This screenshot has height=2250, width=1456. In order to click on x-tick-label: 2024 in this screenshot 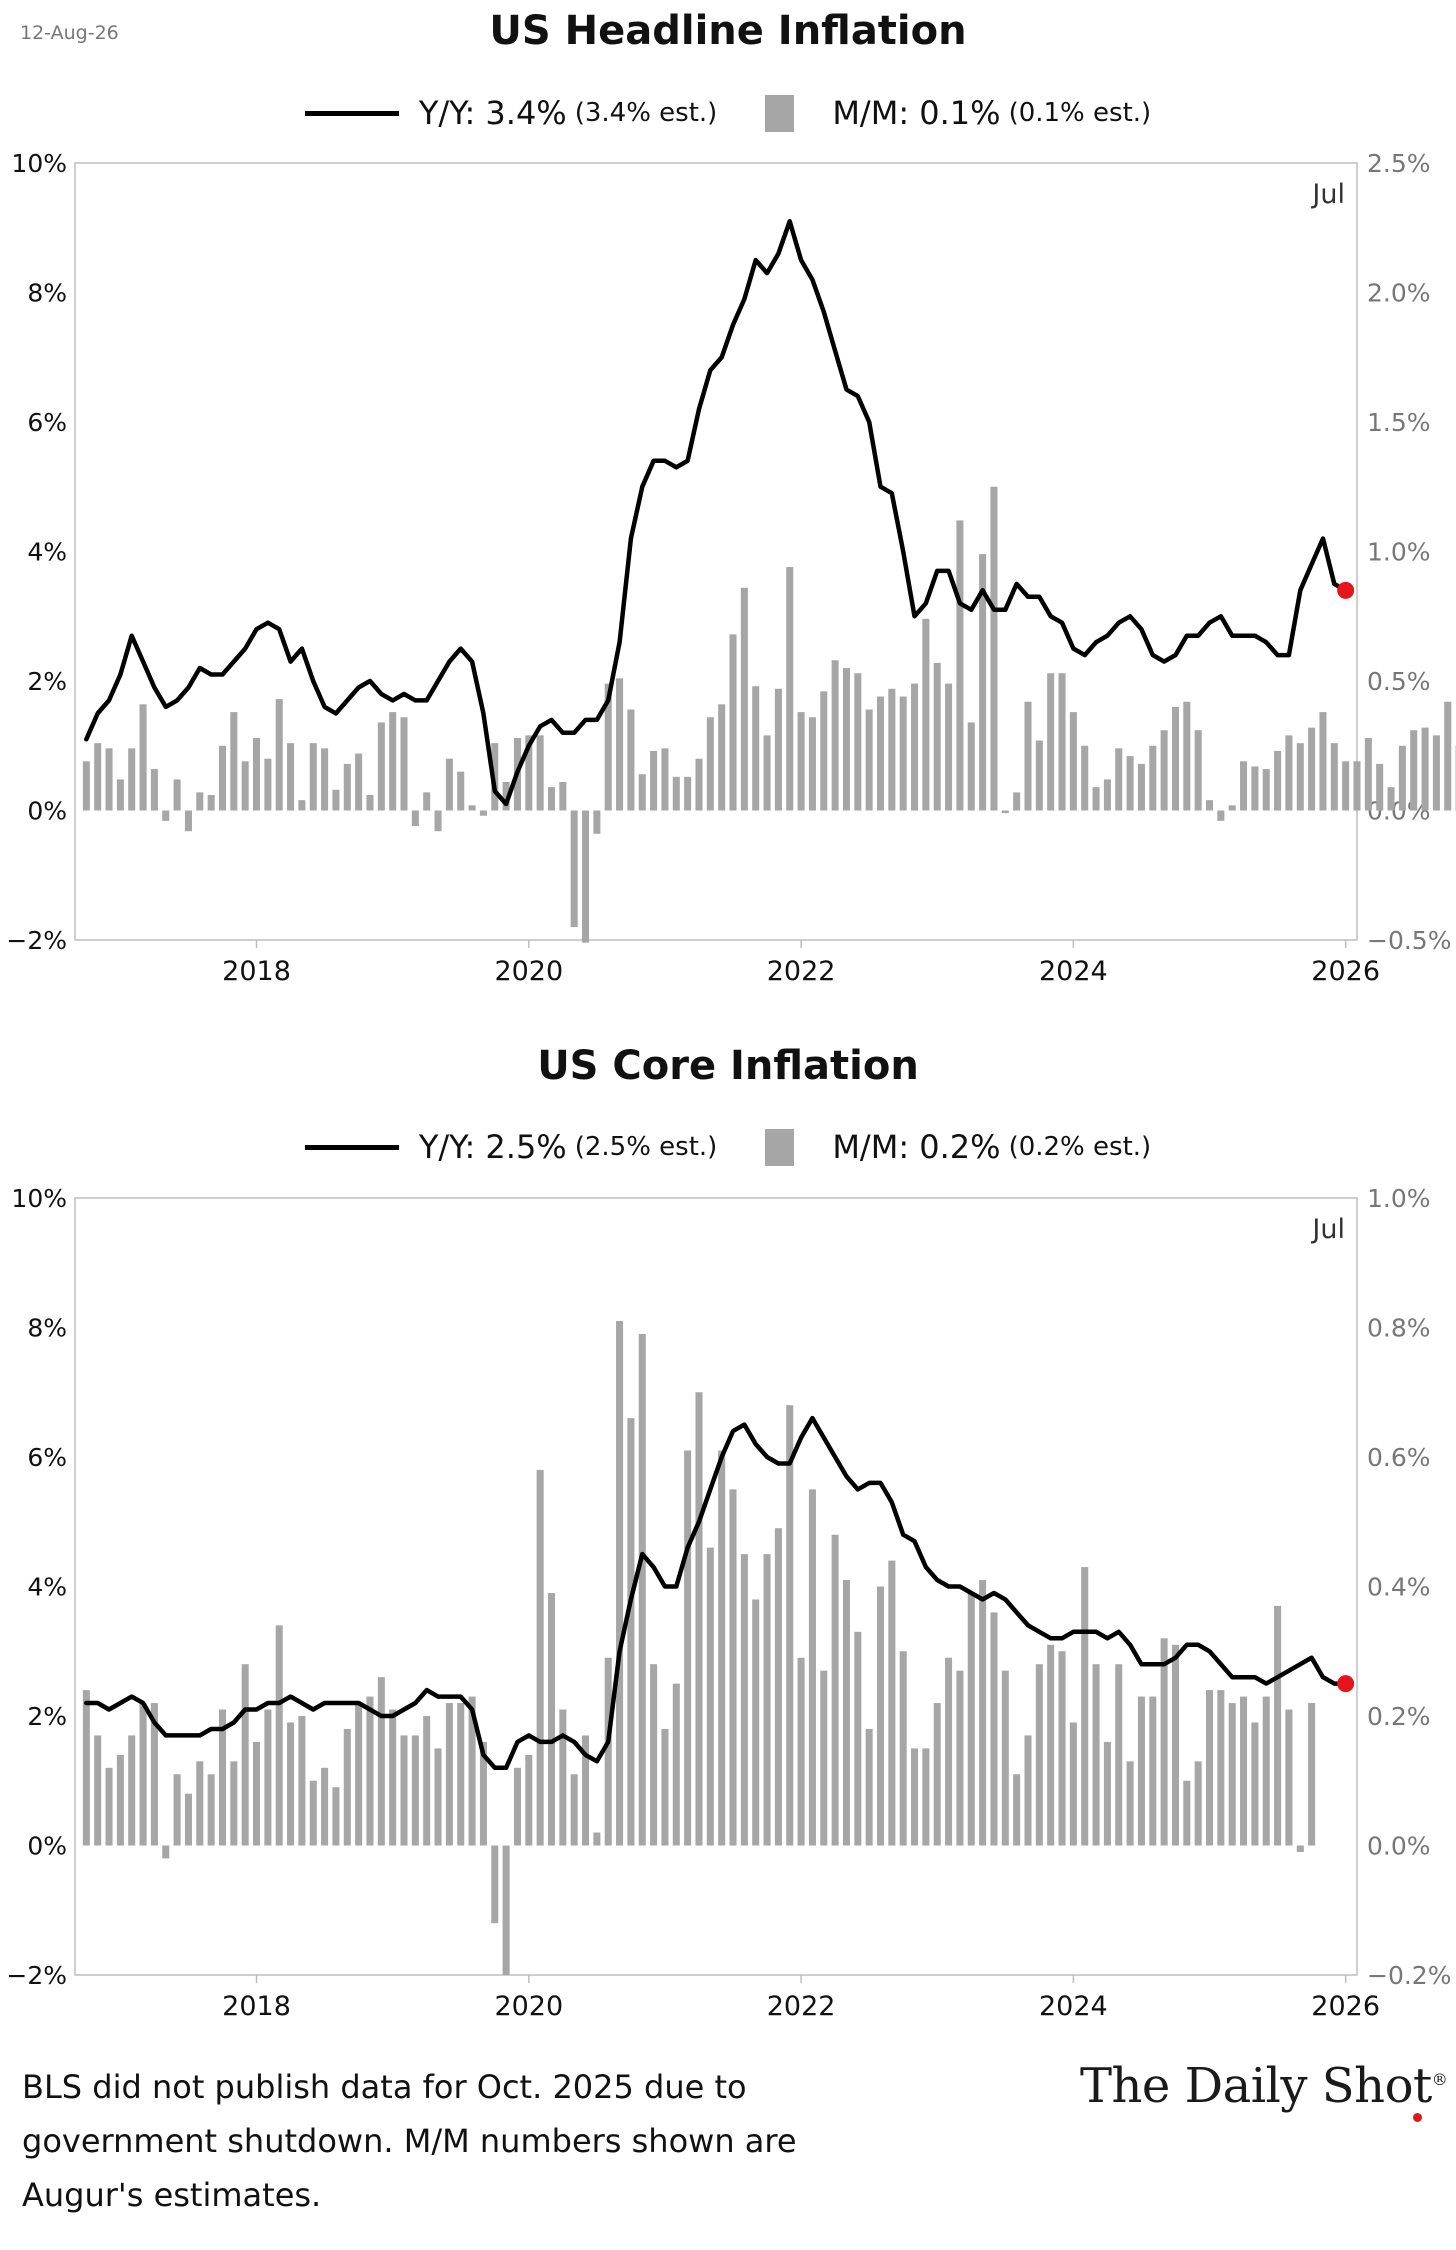, I will do `click(1073, 2006)`.